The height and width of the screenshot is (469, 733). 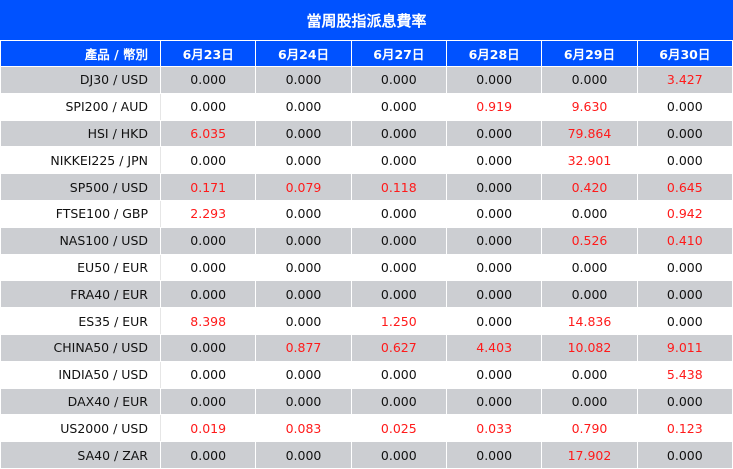 I want to click on product-cell: SPI200 / AUD, so click(x=80, y=106).